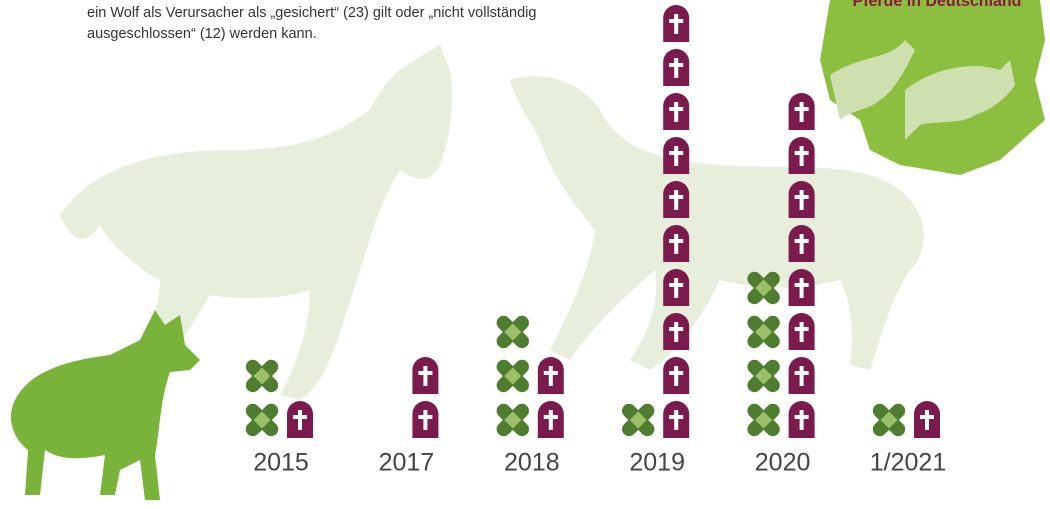  What do you see at coordinates (657, 463) in the screenshot?
I see `x-tick-label: 2019` at bounding box center [657, 463].